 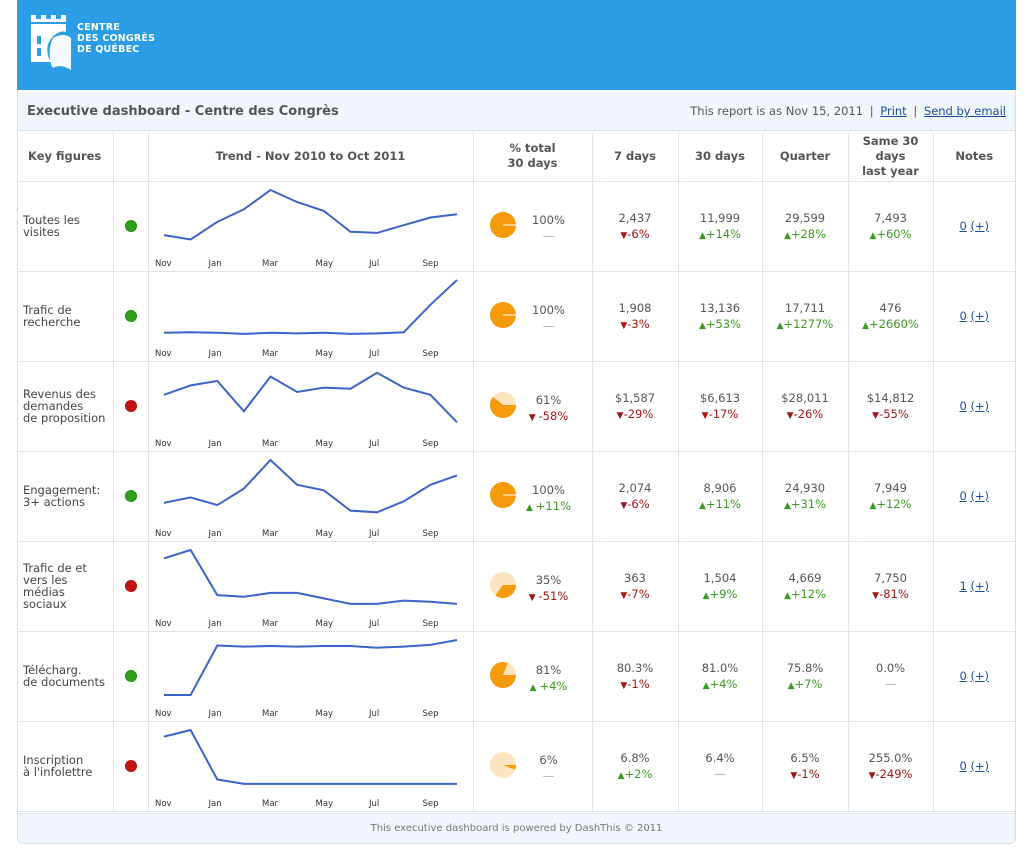 I want to click on share-cell: 100% ▲ +11%, so click(x=533, y=496).